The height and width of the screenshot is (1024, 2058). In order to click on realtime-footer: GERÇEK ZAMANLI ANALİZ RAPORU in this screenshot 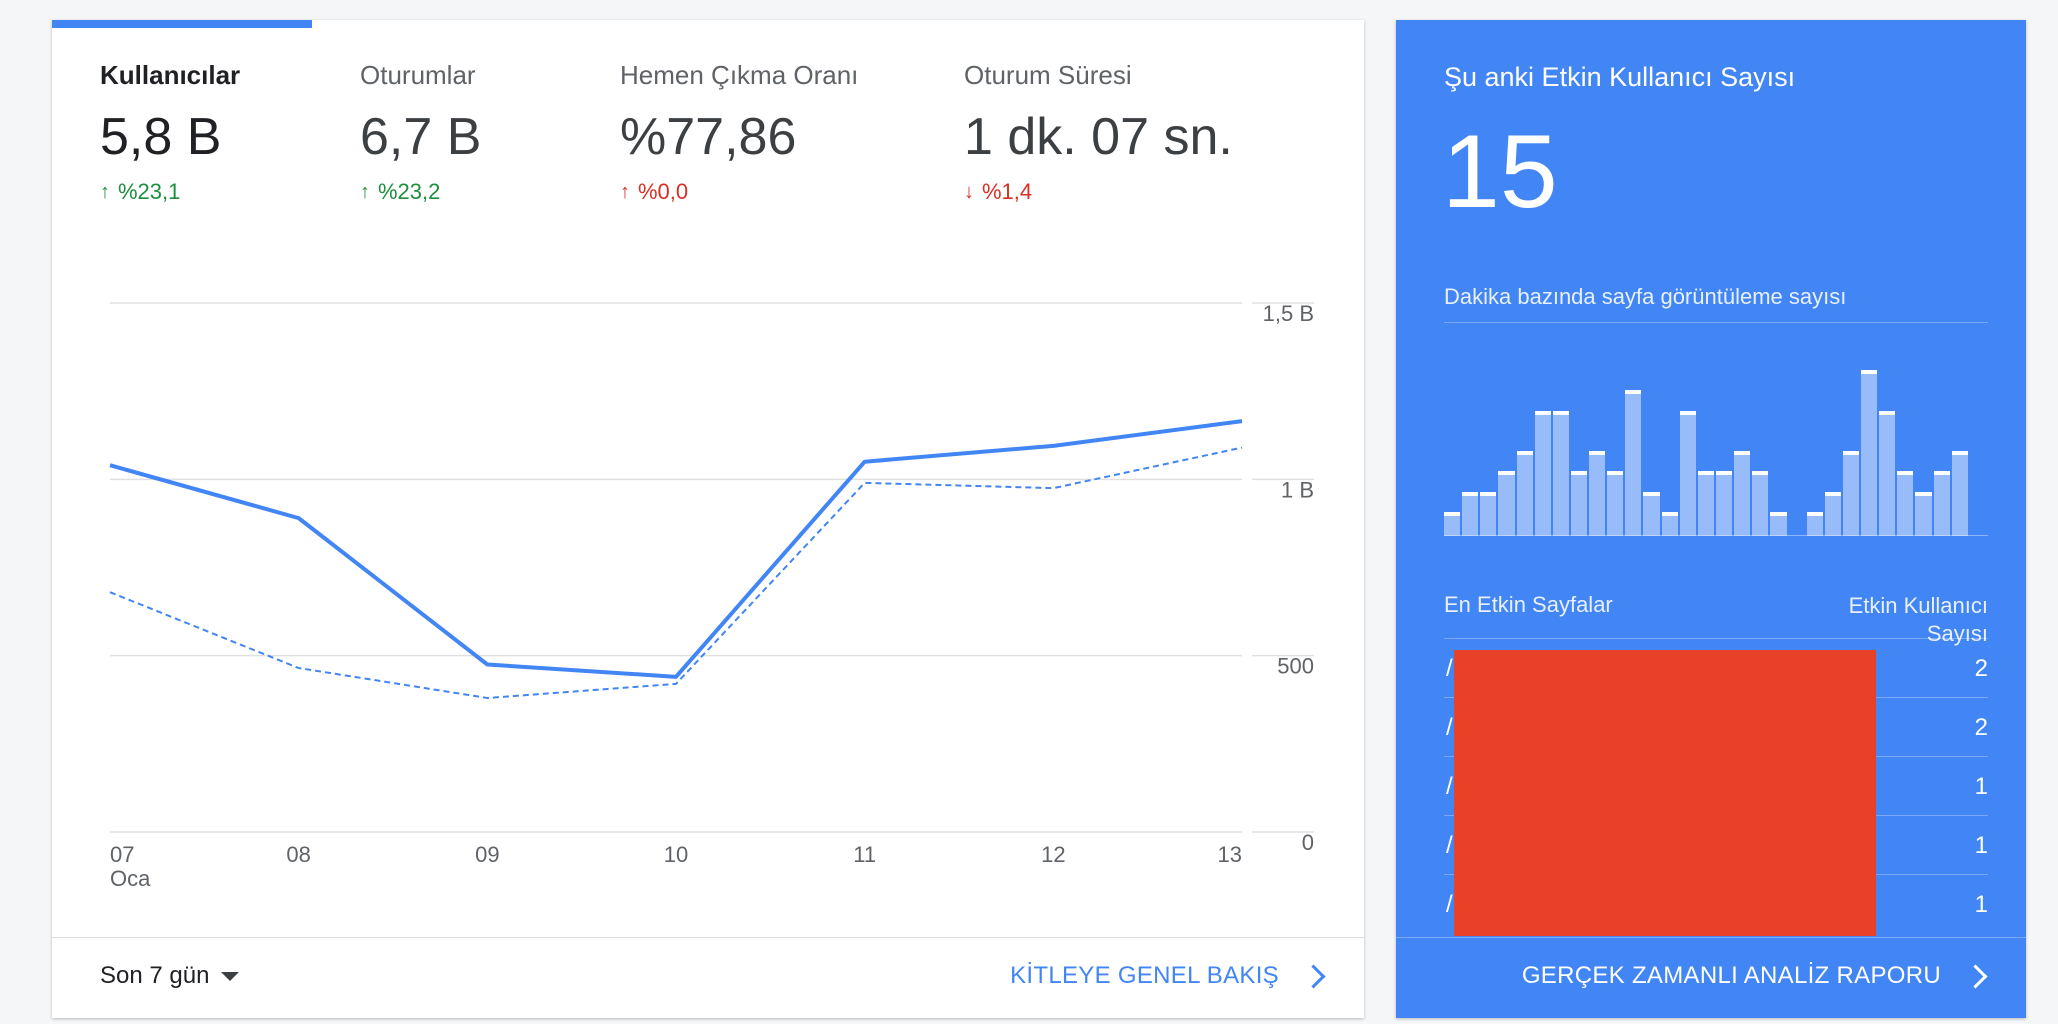, I will do `click(1711, 977)`.